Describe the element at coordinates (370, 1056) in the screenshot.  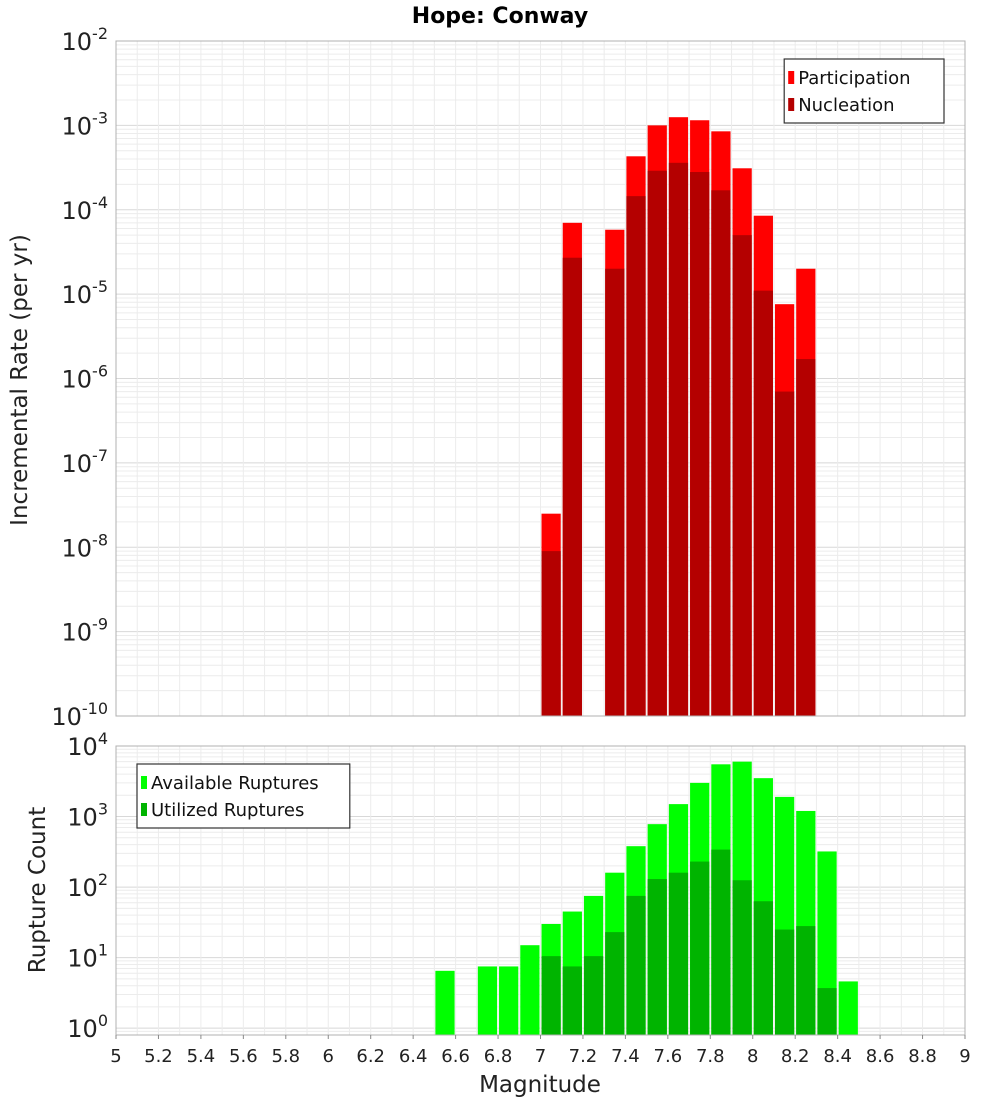
I see `x-tick-label: 6.2` at that location.